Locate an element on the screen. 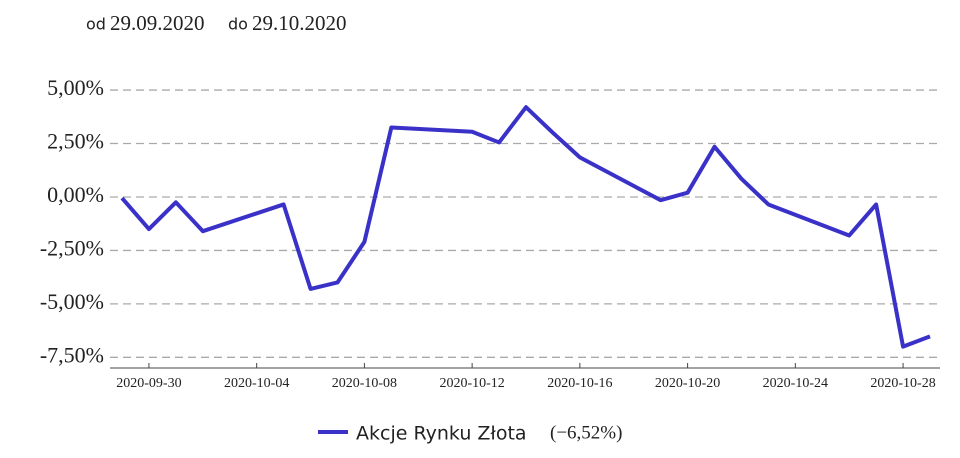 Image resolution: width=960 pixels, height=458 pixels. y-tick-label: 0,00% is located at coordinates (75, 194).